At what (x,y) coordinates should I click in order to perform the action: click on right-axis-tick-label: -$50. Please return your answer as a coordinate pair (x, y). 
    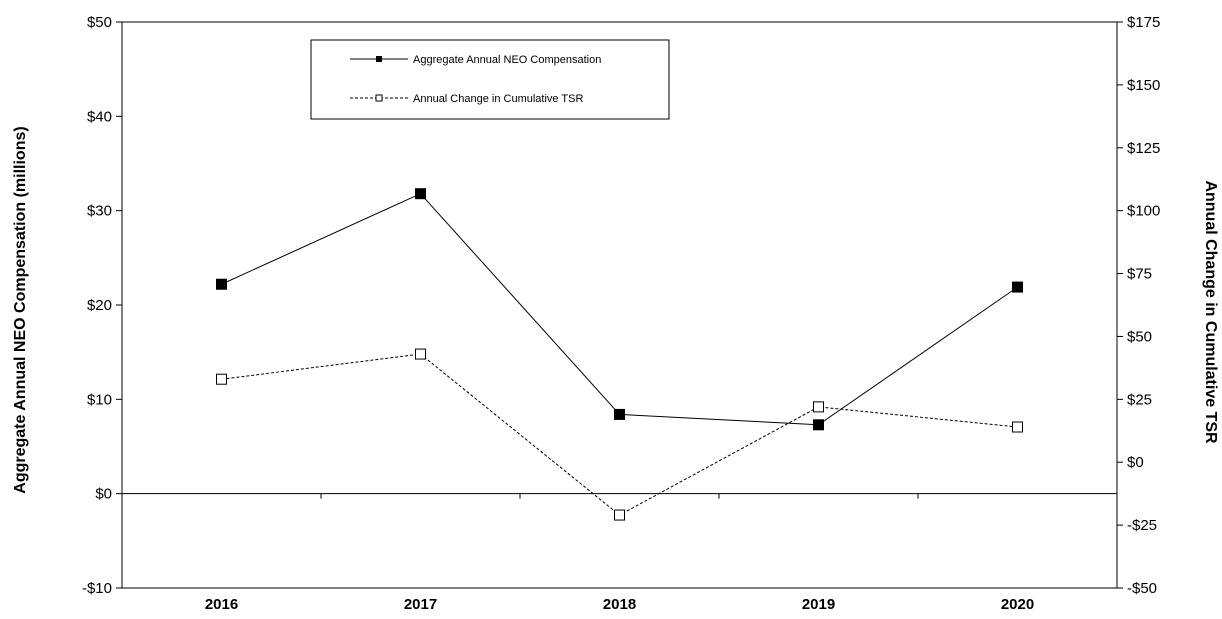
    Looking at the image, I should click on (1142, 588).